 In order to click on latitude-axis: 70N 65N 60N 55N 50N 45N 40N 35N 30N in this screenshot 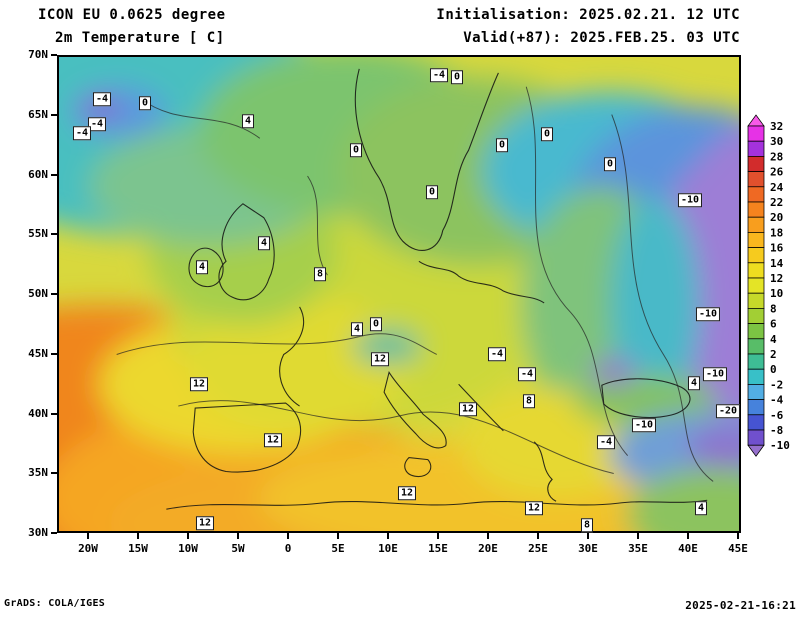, I will do `click(28, 293)`.